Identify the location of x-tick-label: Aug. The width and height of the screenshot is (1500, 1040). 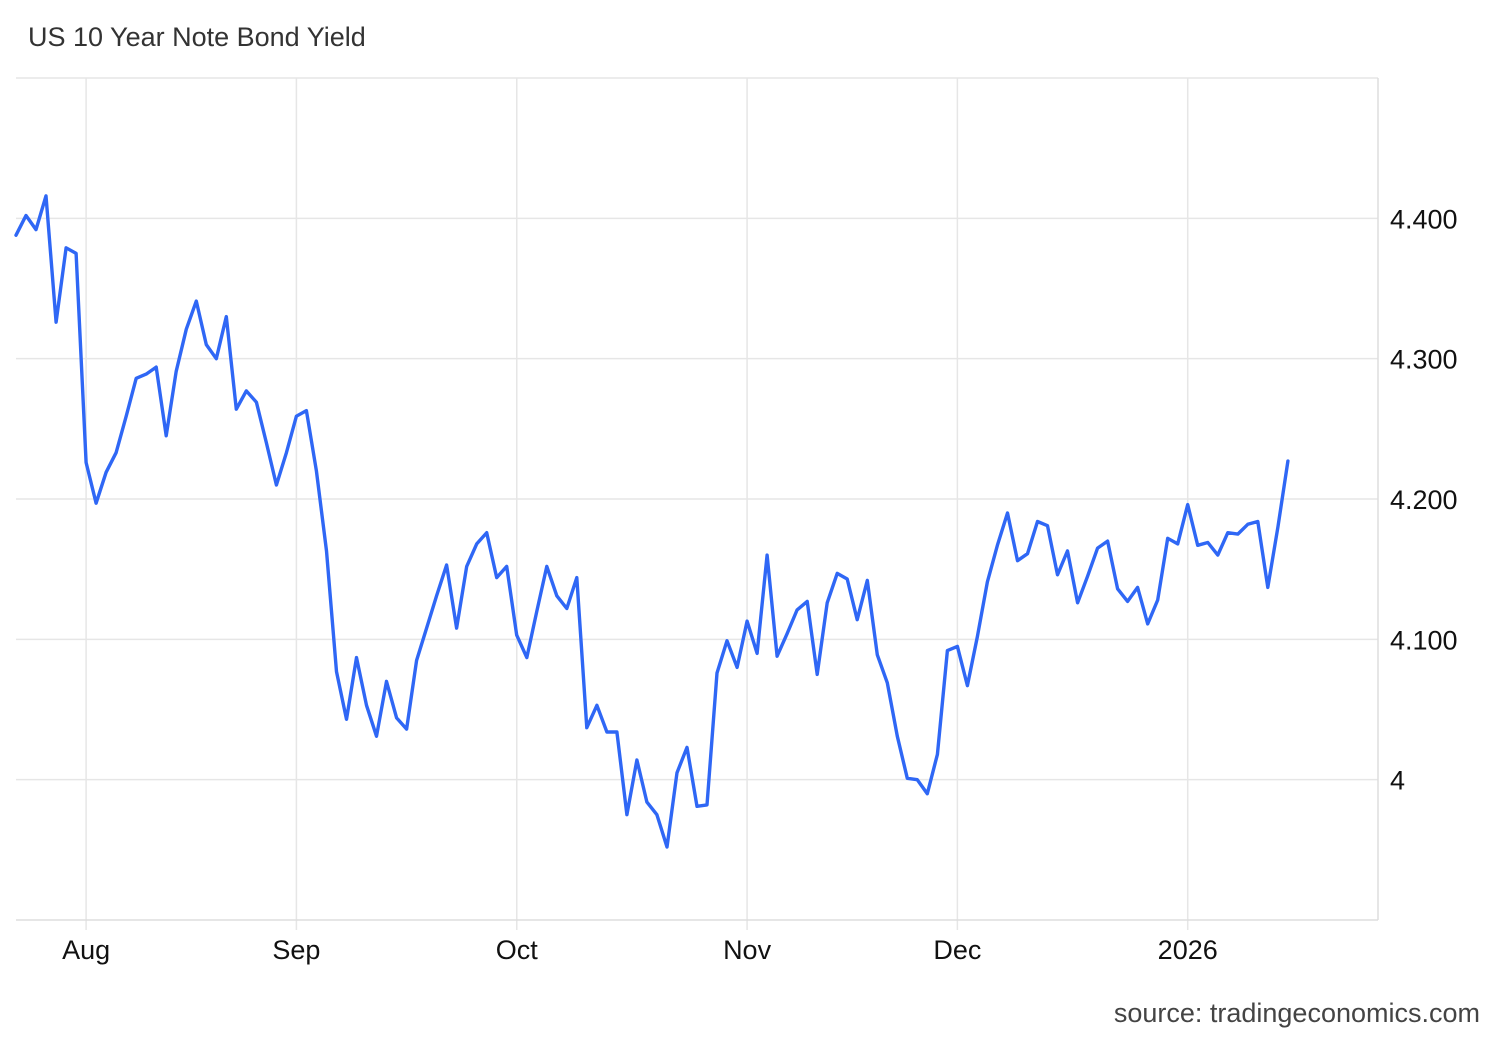
(86, 950).